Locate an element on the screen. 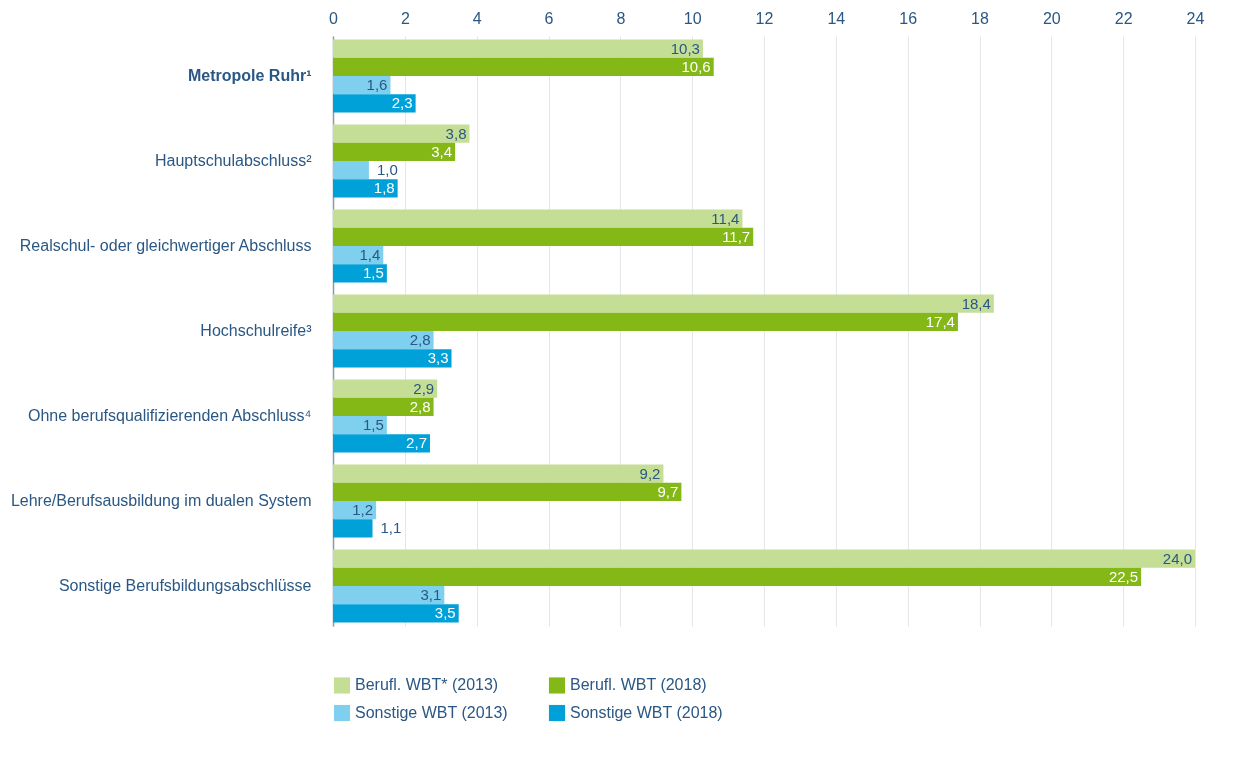 The height and width of the screenshot is (763, 1259). data-label: 1,6 is located at coordinates (377, 85).